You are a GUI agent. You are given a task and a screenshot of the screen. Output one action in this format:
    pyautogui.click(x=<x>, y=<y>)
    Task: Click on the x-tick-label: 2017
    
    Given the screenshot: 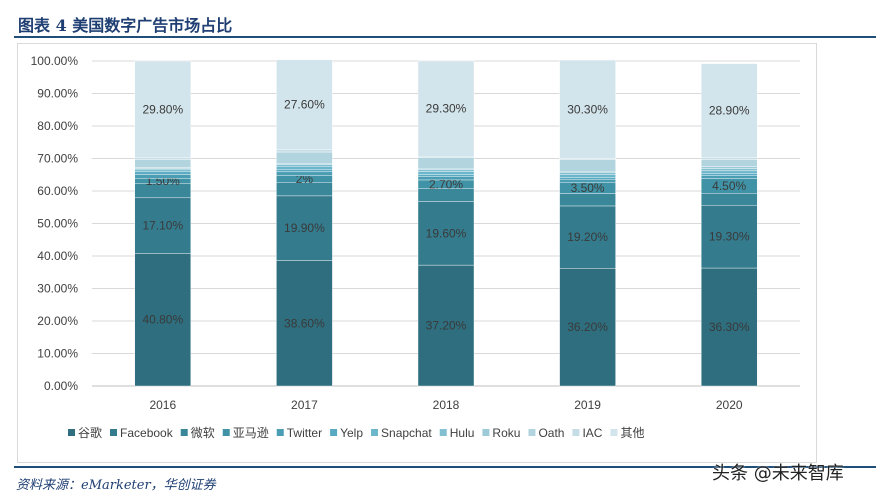 What is the action you would take?
    pyautogui.click(x=304, y=405)
    